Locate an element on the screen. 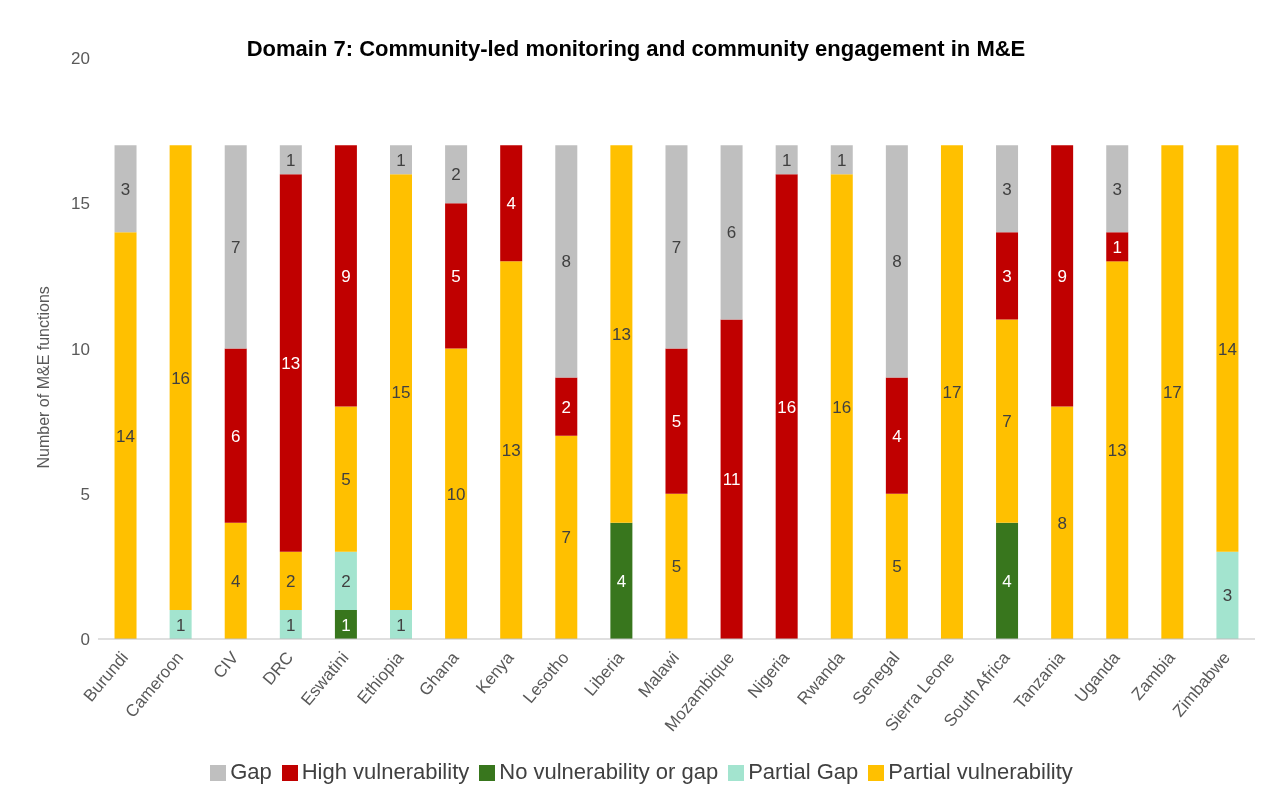 Image resolution: width=1273 pixels, height=803 pixels. legend-label: Partial vulnerability is located at coordinates (980, 771).